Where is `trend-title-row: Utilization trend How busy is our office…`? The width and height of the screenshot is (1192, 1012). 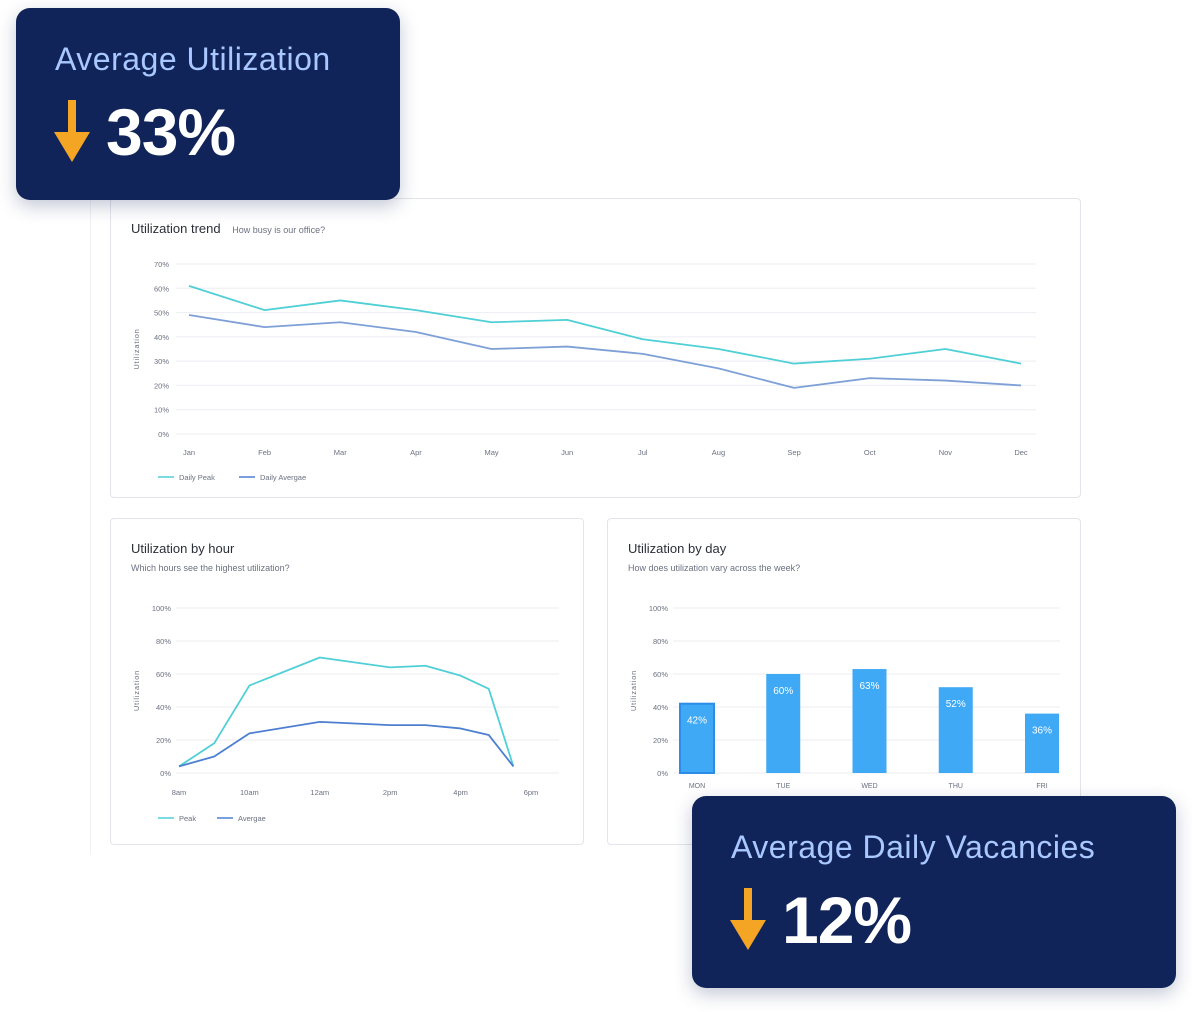
trend-title-row: Utilization trend How busy is our office… is located at coordinates (228, 228).